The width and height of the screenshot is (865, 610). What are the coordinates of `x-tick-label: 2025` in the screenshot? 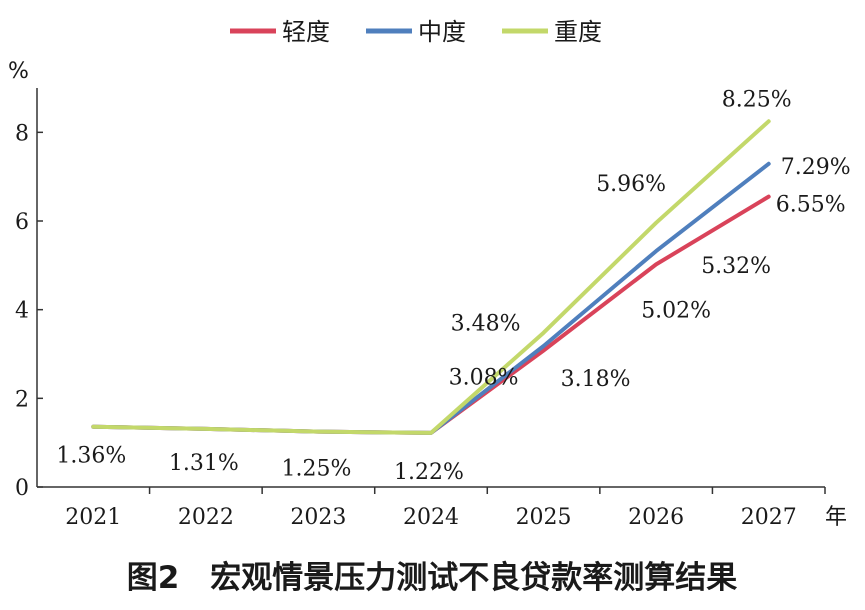 It's located at (544, 517).